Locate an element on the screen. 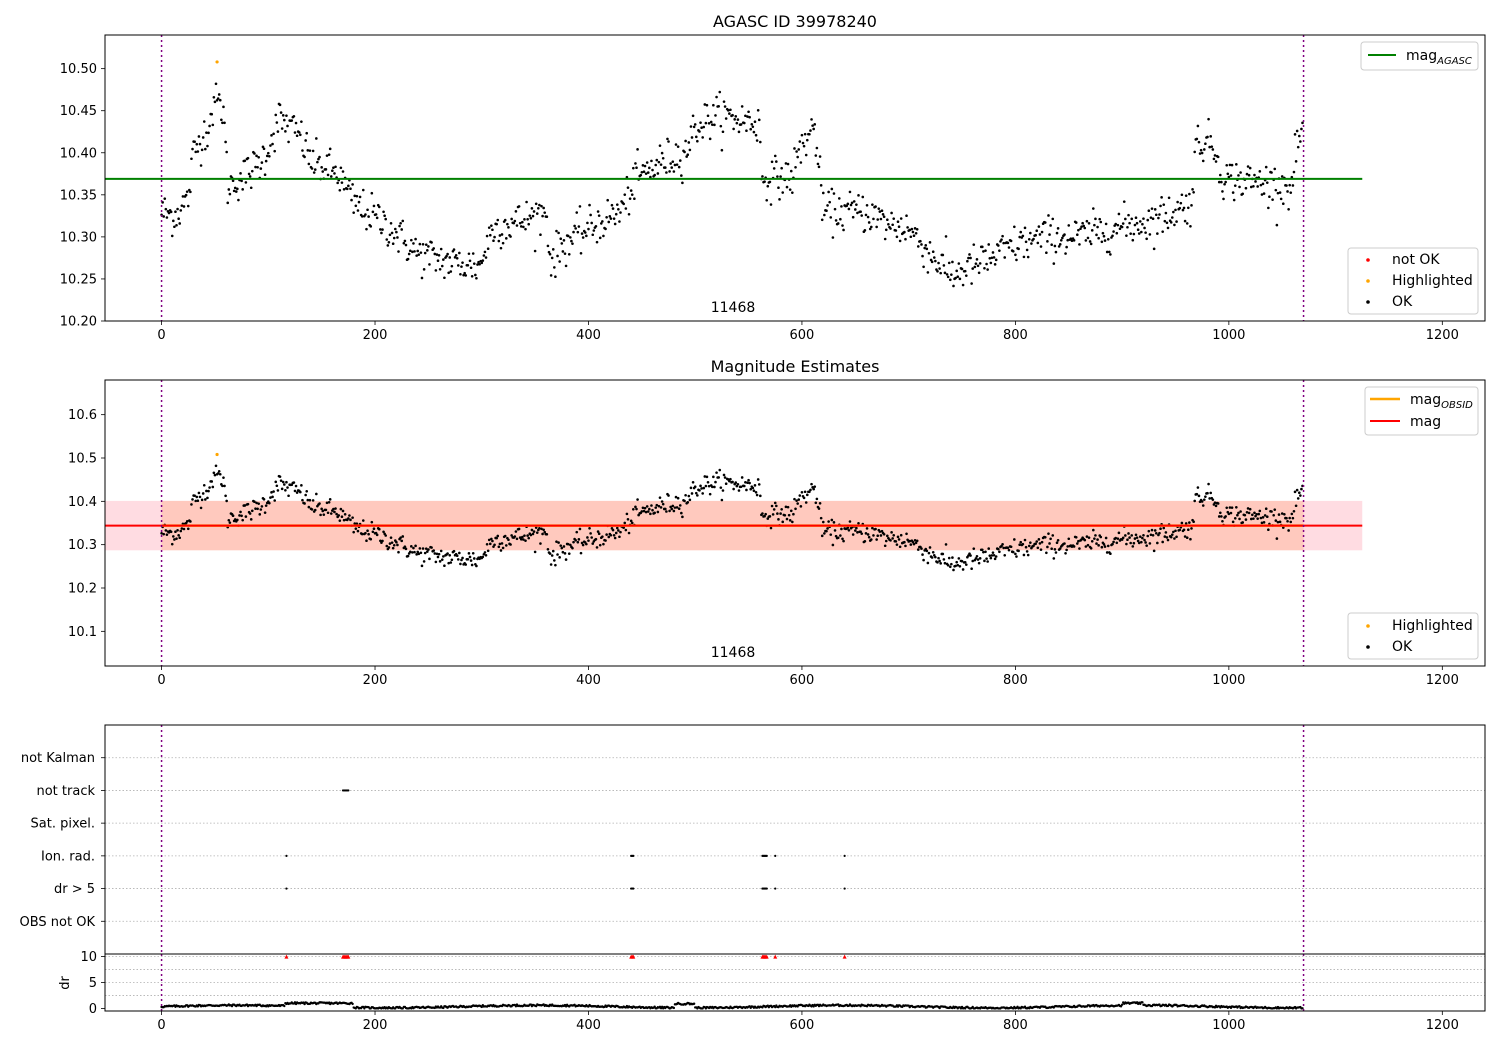 This screenshot has width=1500, height=1050. y-tick-label: 5 is located at coordinates (93, 983).